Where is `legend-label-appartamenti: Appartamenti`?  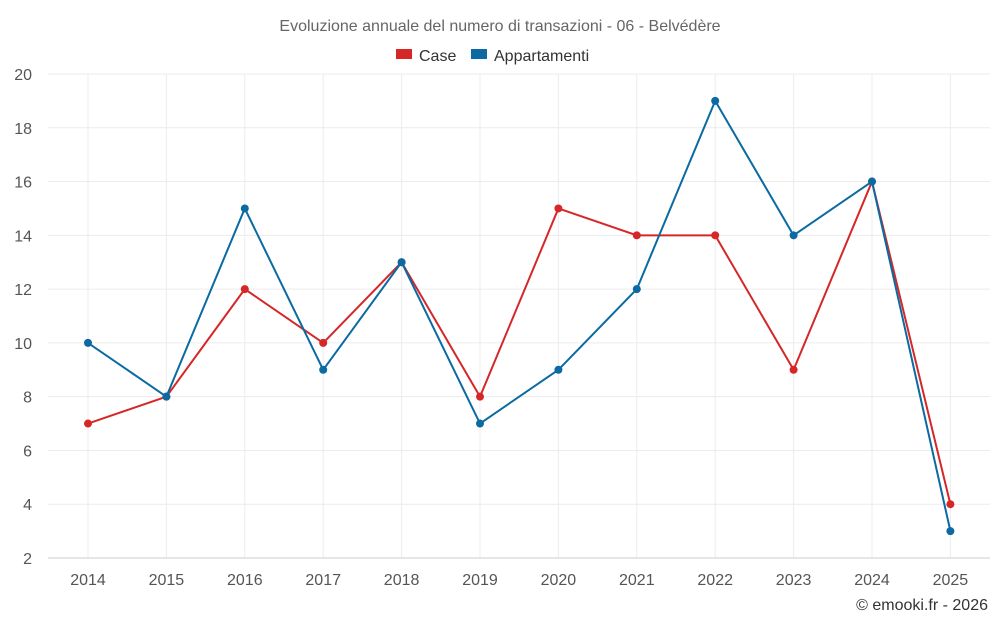 legend-label-appartamenti: Appartamenti is located at coordinates (541, 56).